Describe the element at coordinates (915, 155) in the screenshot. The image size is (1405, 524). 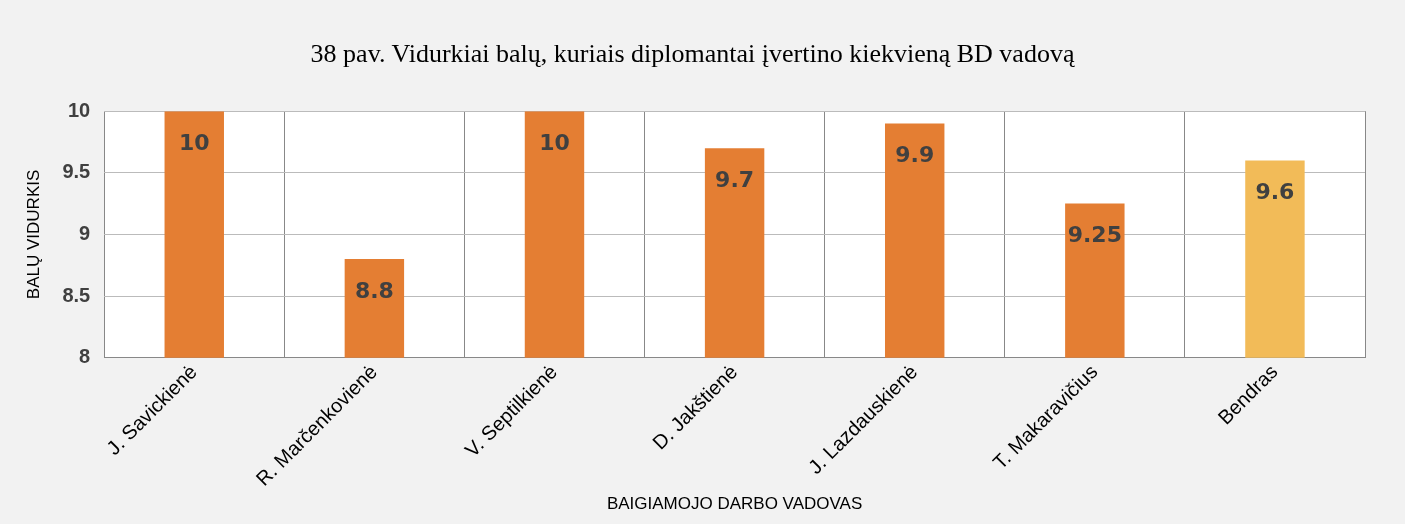
I see `data-label: 9.9` at that location.